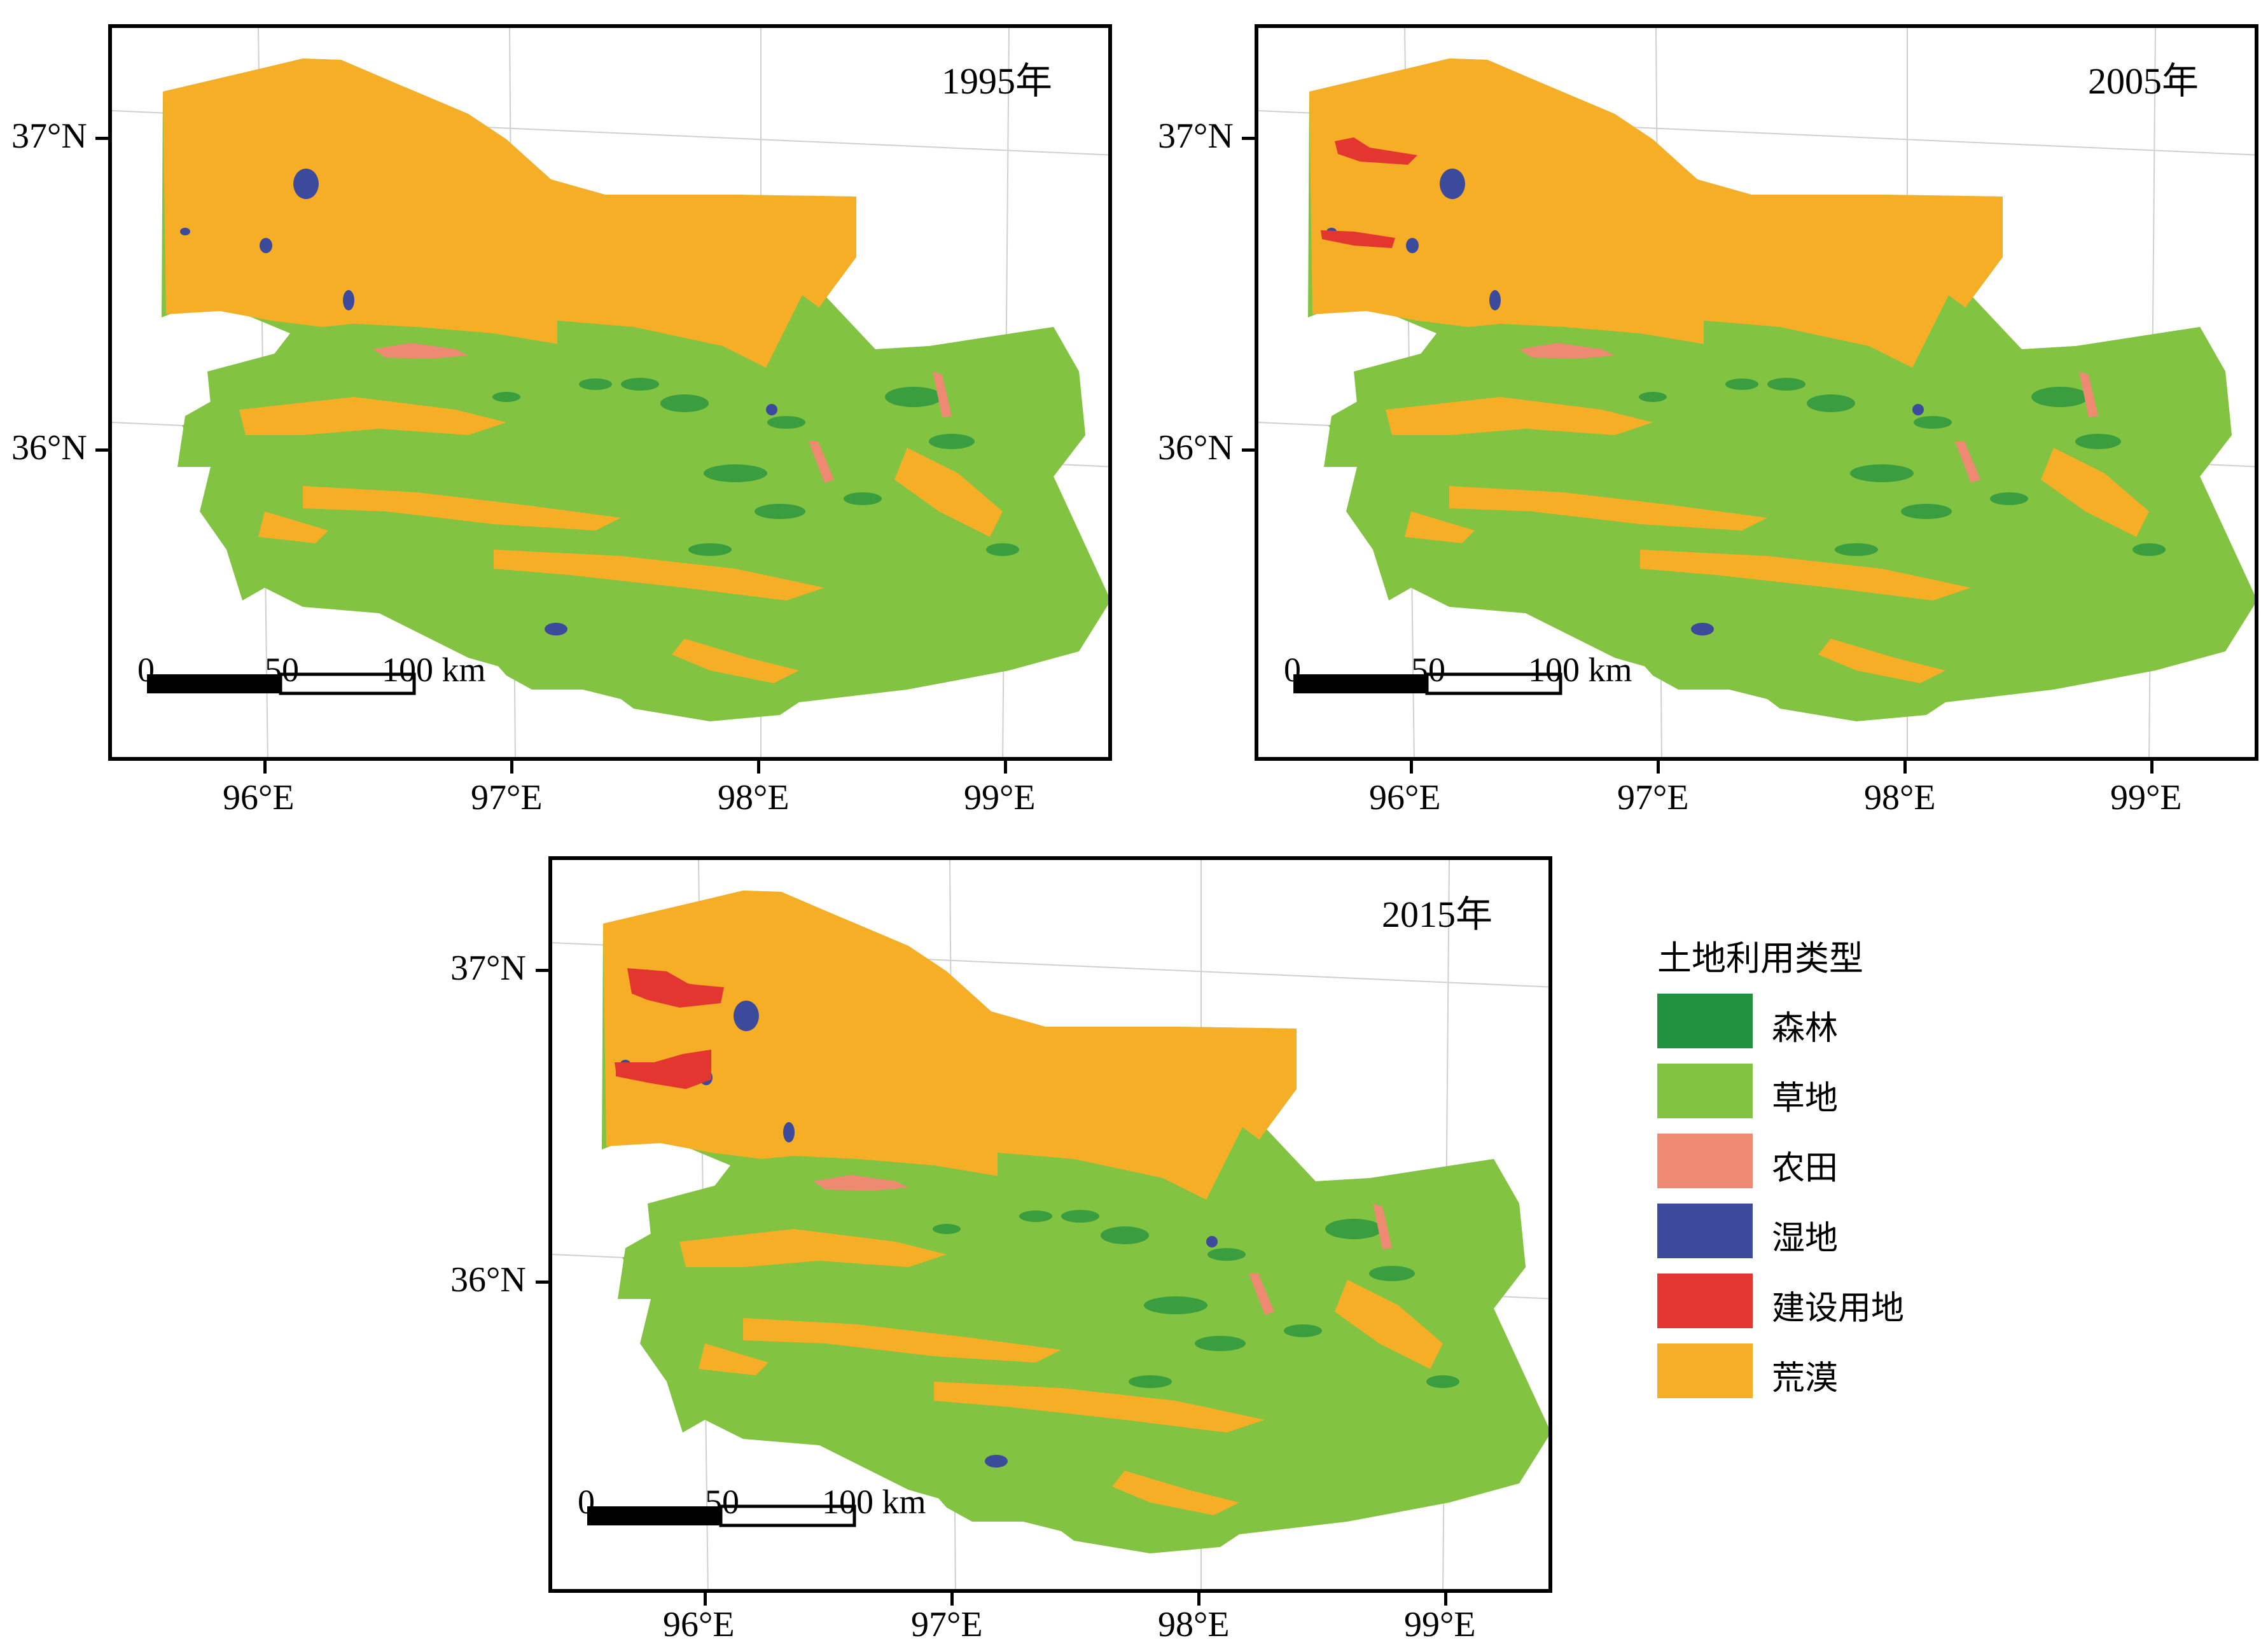  Describe the element at coordinates (2143, 81) in the screenshot. I see `year-label: 2005年` at that location.